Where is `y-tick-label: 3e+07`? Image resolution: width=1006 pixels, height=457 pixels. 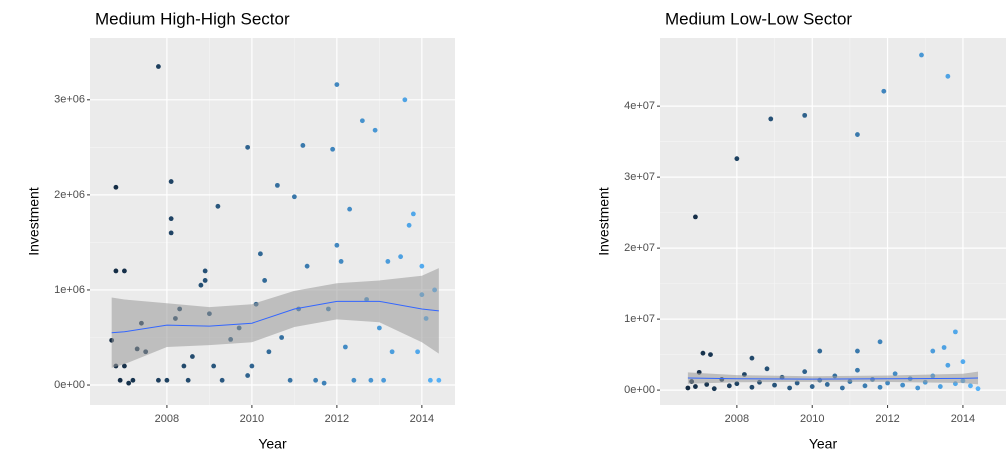 y-tick-label: 3e+07 is located at coordinates (639, 177).